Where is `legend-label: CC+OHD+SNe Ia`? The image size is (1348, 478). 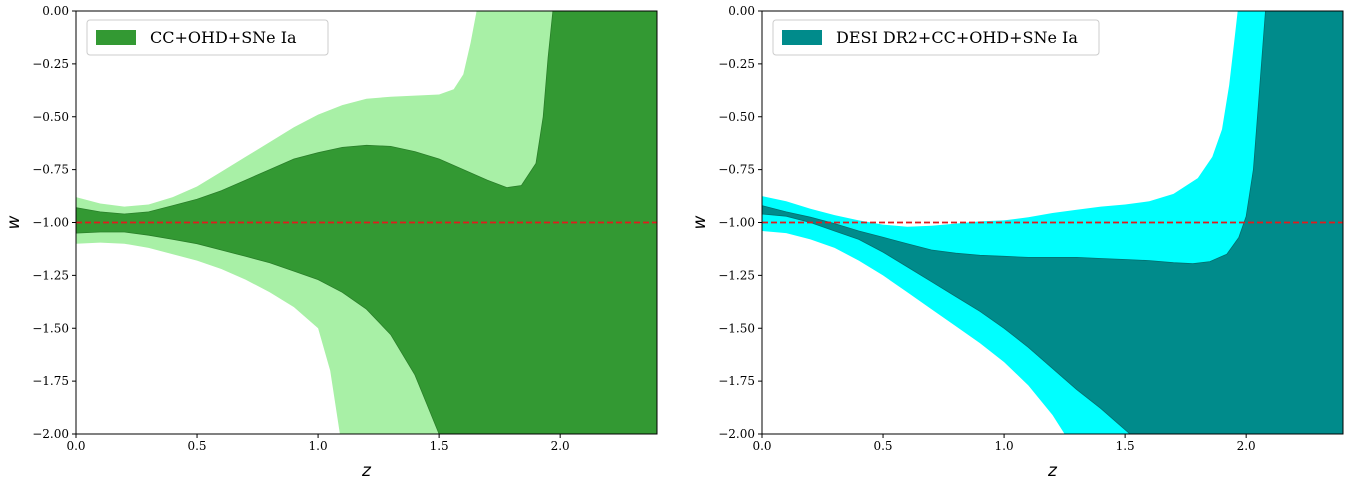
legend-label: CC+OHD+SNe Ia is located at coordinates (223, 37).